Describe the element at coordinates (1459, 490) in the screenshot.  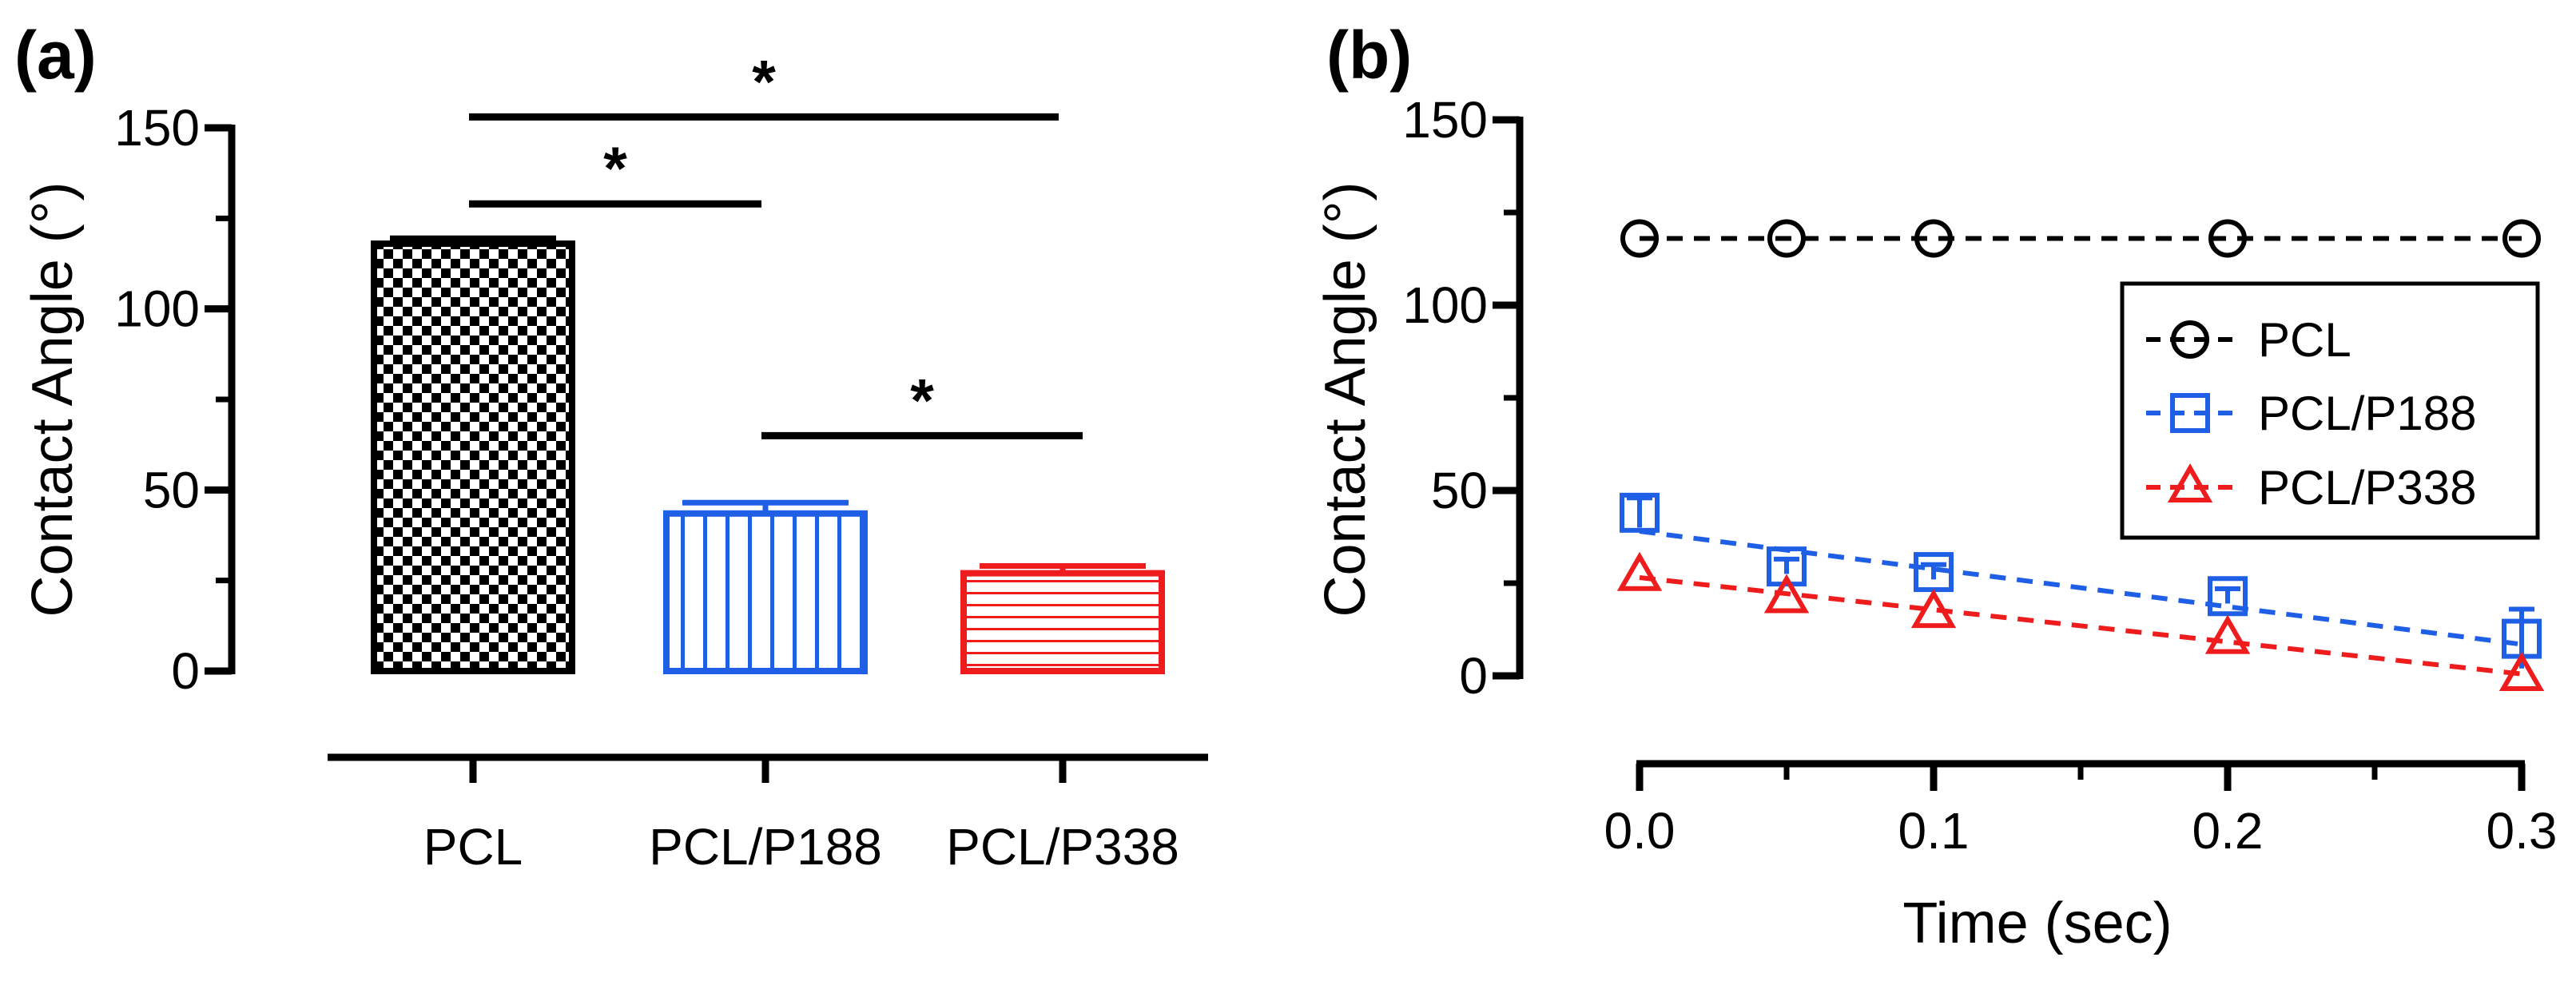
I see `panel-b-y-tick-label: 50` at that location.